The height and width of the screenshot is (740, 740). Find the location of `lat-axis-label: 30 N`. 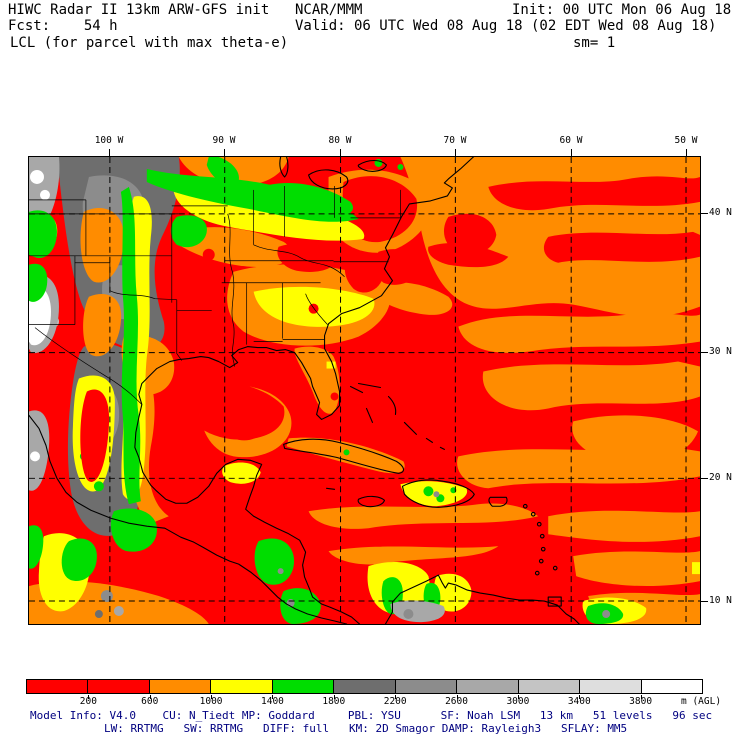

lat-axis-label: 30 N is located at coordinates (720, 351).